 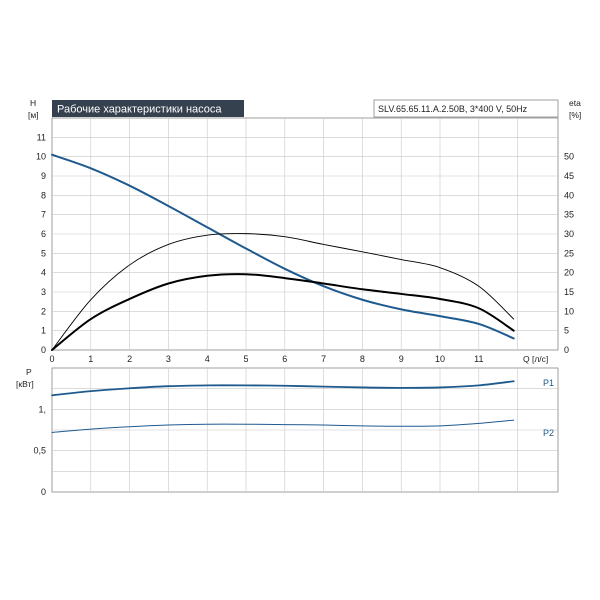 I want to click on q-tick-label: 9, so click(x=401, y=359).